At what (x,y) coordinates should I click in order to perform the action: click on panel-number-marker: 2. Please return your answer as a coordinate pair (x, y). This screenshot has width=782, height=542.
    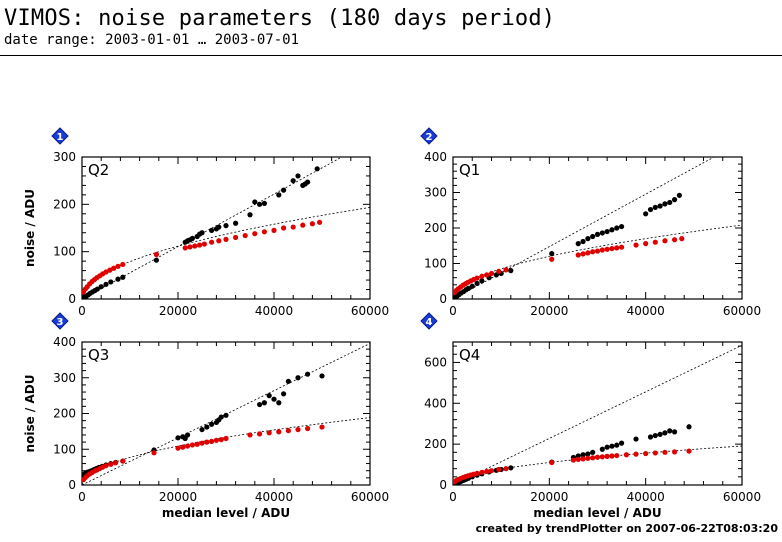
    Looking at the image, I should click on (429, 136).